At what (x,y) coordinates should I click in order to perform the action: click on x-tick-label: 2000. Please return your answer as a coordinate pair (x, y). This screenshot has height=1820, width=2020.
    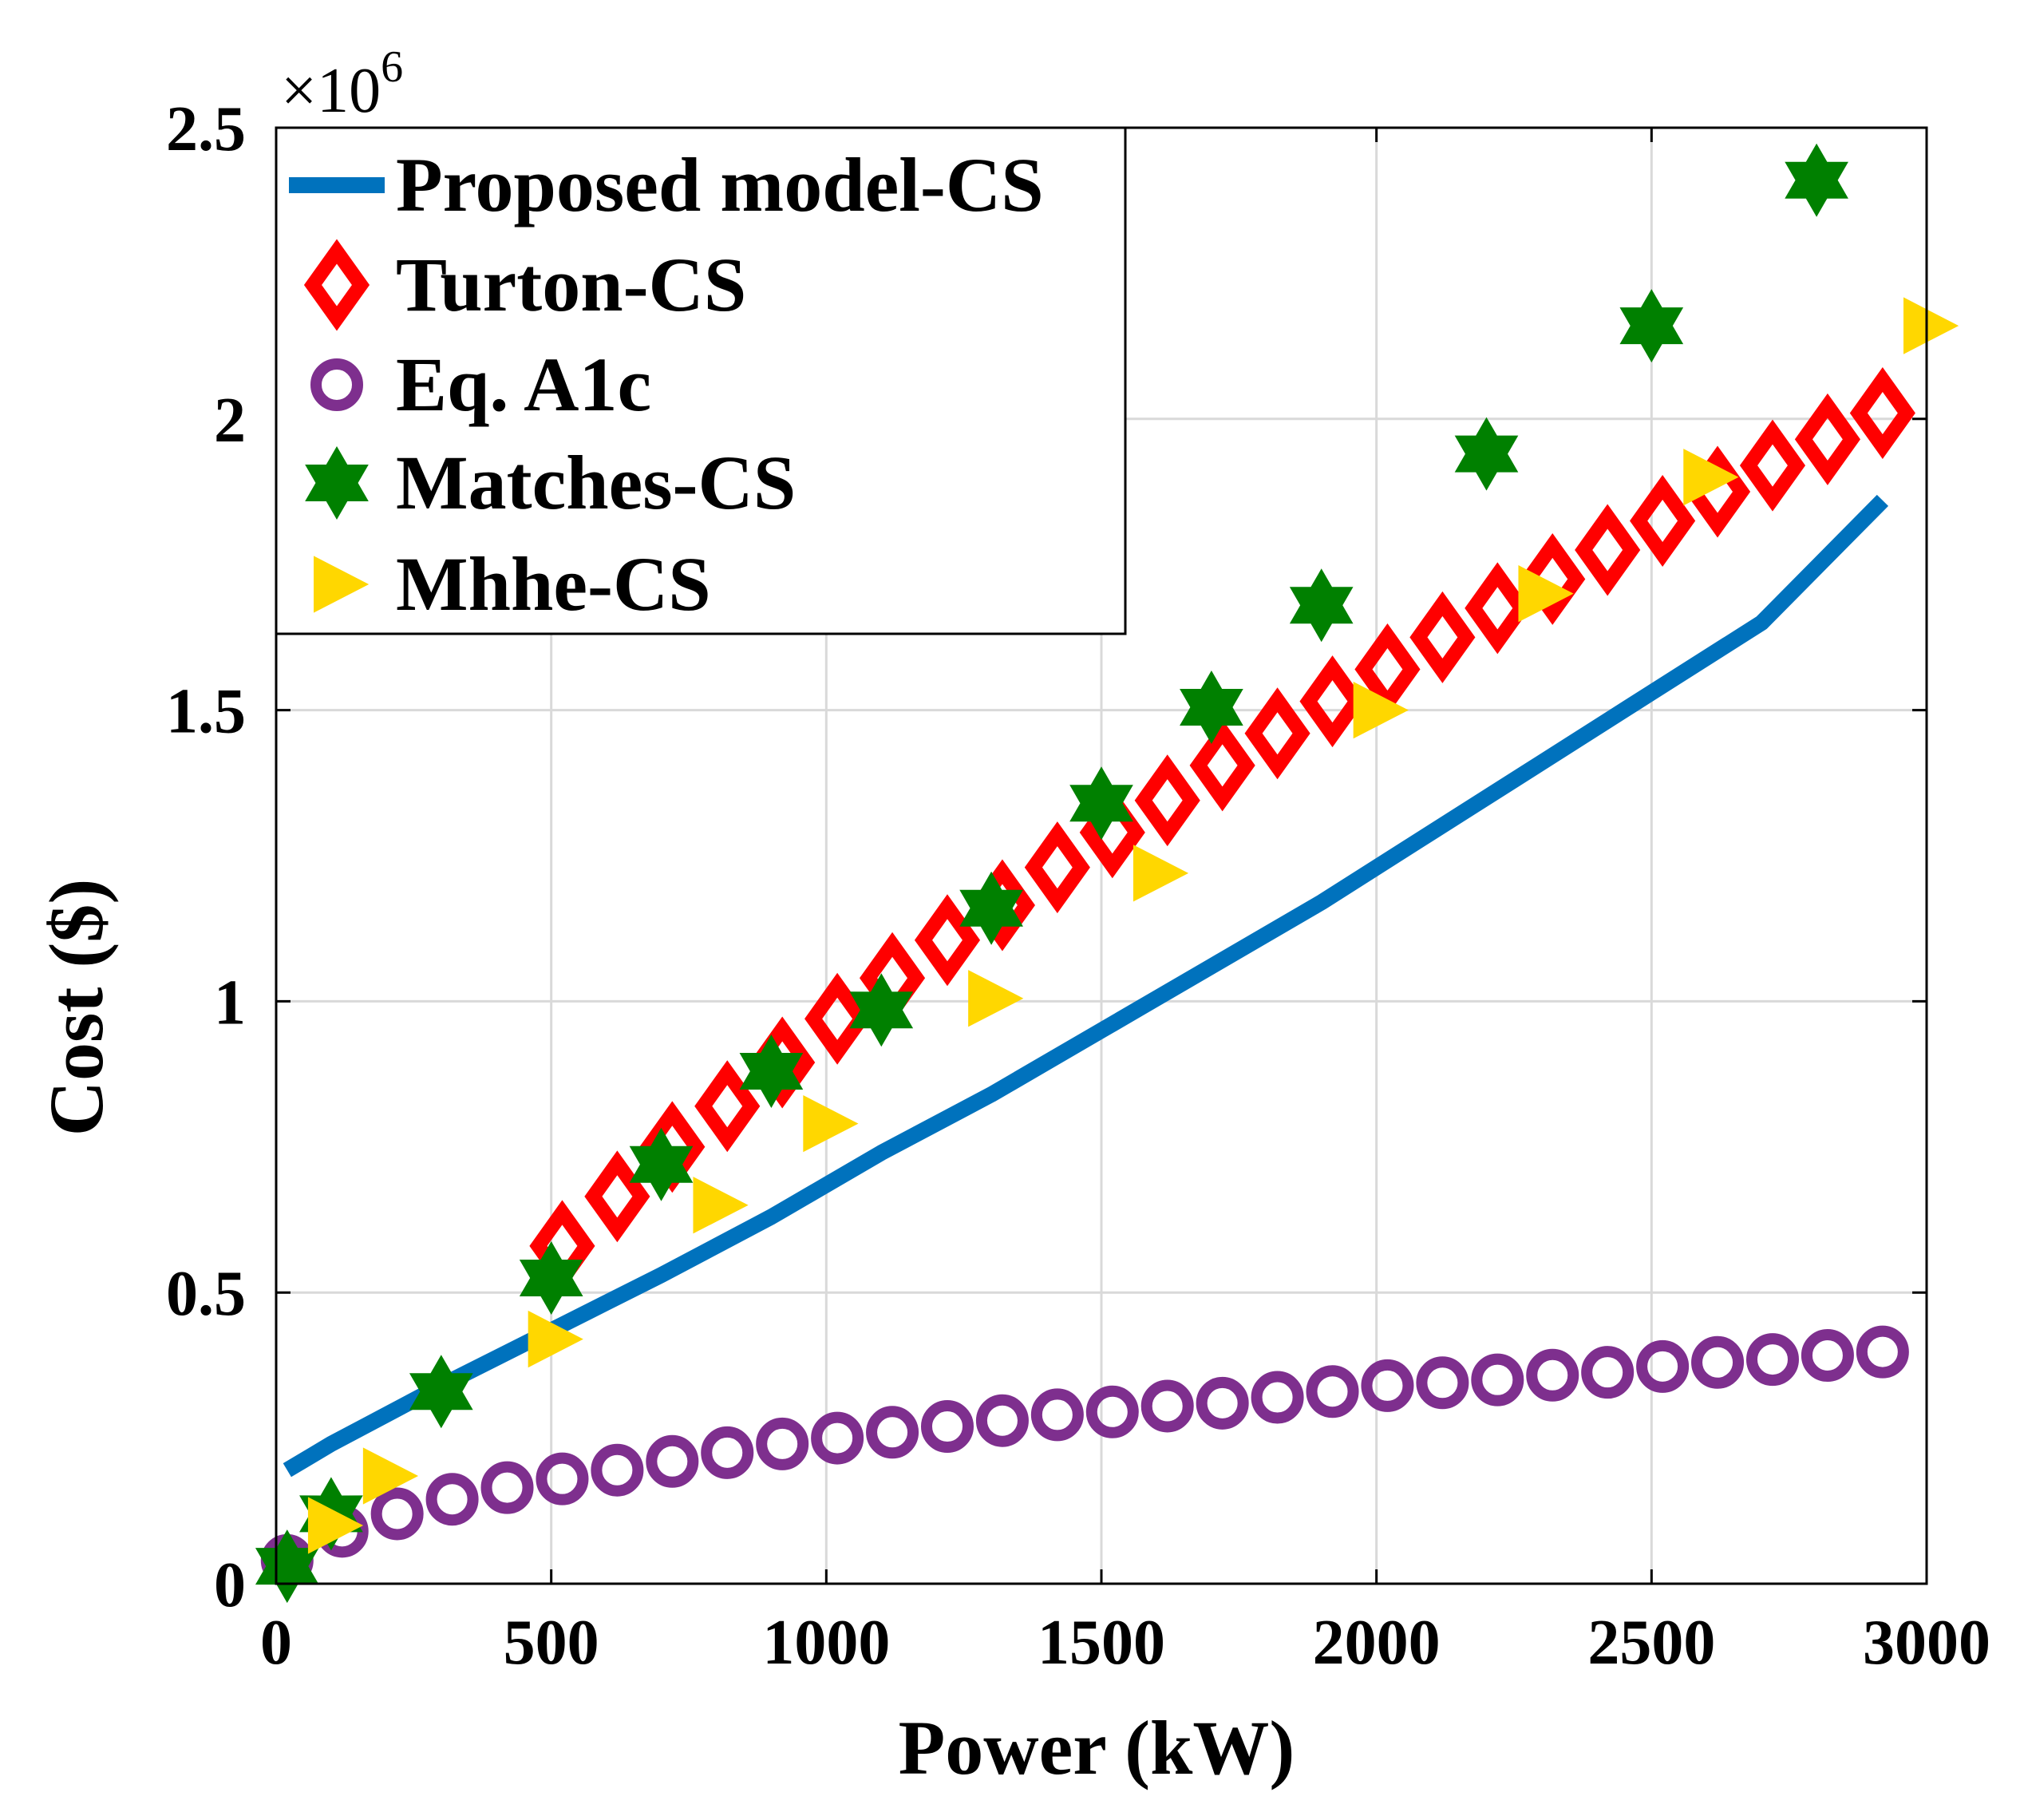
    Looking at the image, I should click on (1377, 1643).